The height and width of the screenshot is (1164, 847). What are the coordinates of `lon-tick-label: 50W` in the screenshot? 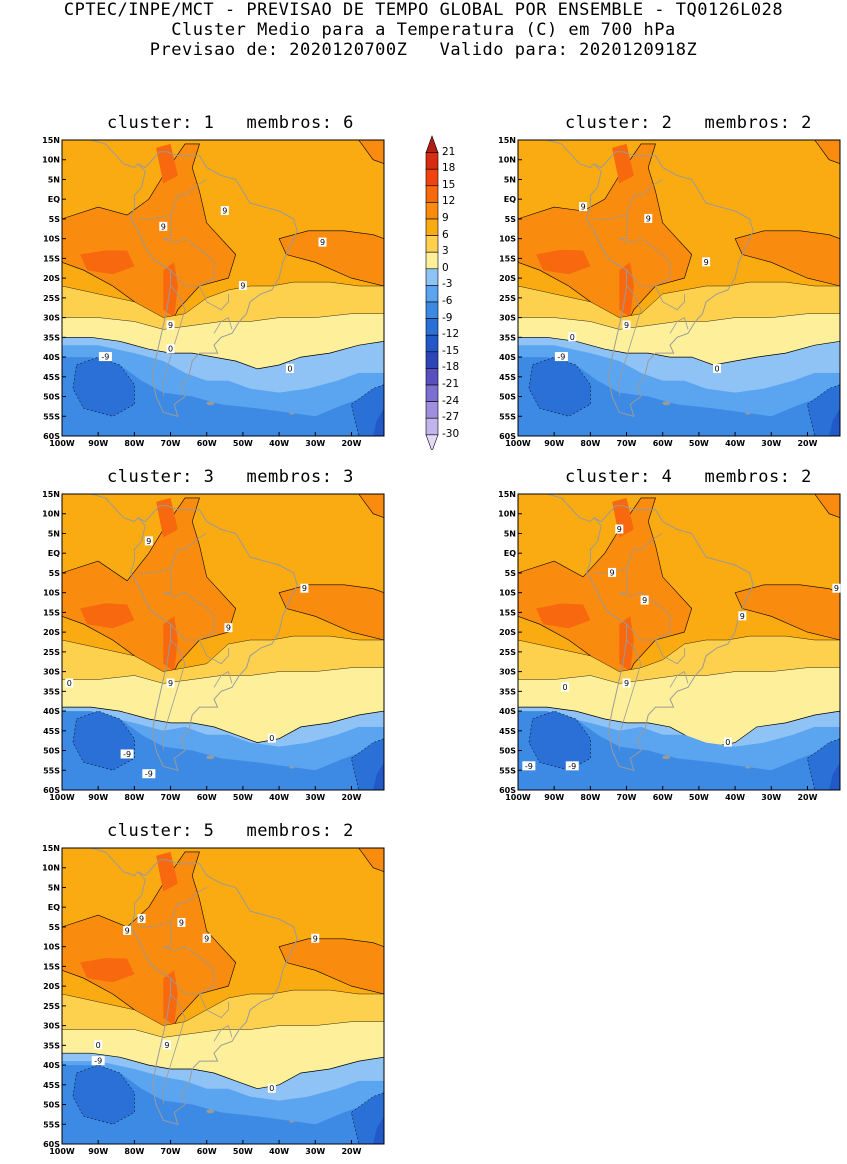 It's located at (699, 797).